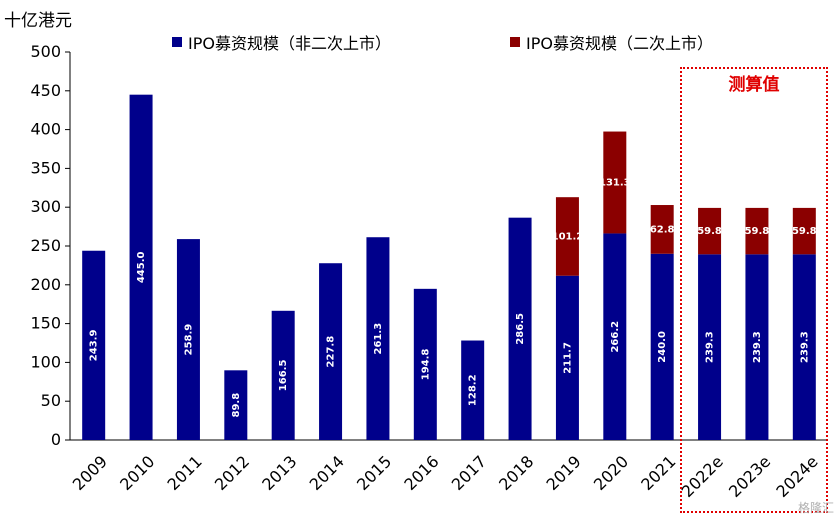  I want to click on legend-label-non-secondary: IPO募资规模（非二次上市）, so click(289, 43).